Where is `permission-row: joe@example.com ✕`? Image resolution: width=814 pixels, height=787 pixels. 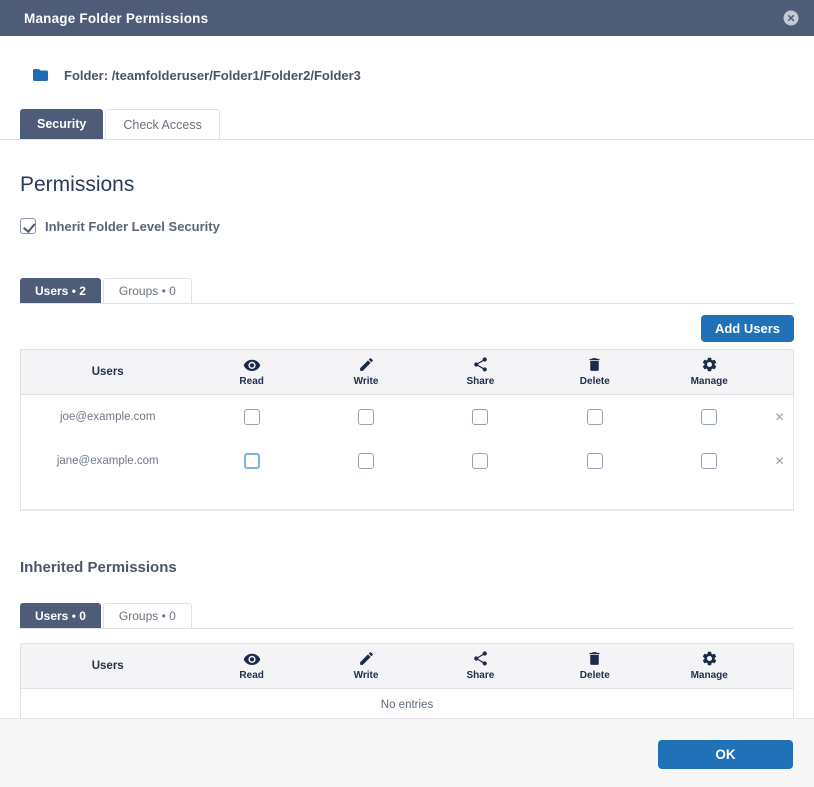
permission-row: joe@example.com ✕ is located at coordinates (407, 417).